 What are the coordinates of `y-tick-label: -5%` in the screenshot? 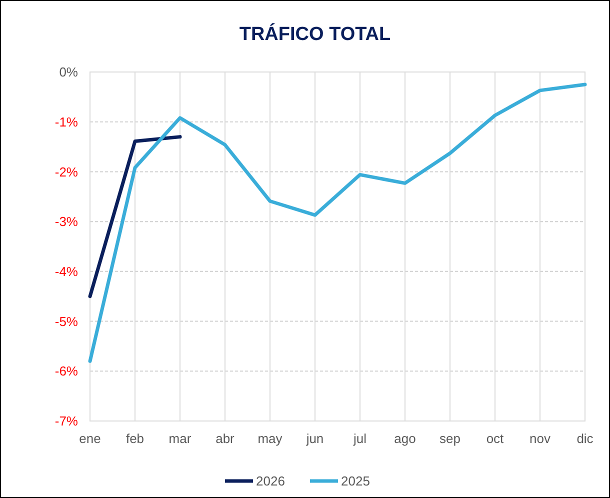 It's located at (66, 321).